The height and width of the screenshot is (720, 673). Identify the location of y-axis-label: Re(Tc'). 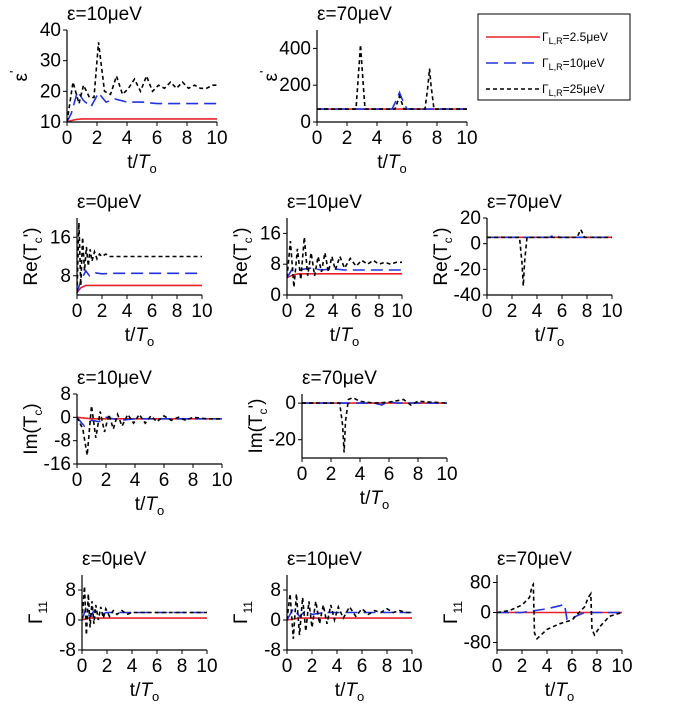
(33, 256).